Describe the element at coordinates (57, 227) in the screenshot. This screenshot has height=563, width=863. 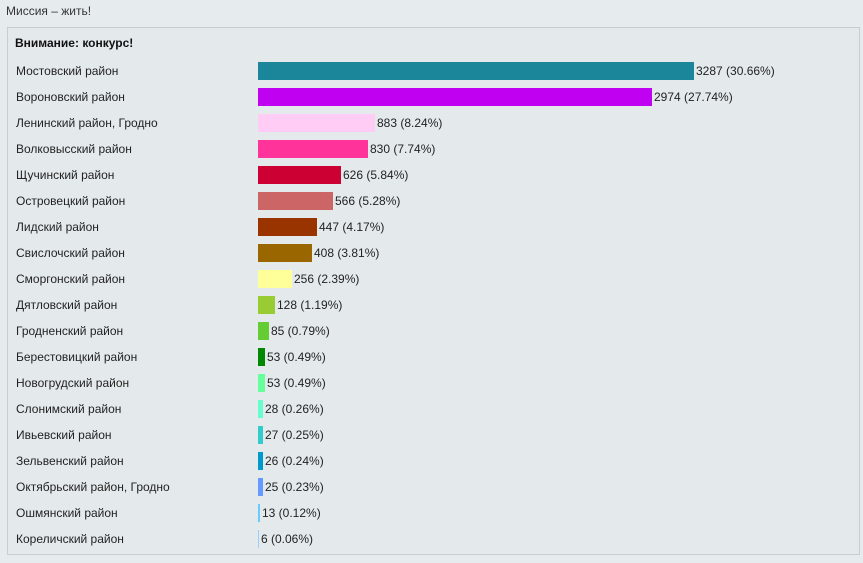
I see `category-label: Лидский район` at that location.